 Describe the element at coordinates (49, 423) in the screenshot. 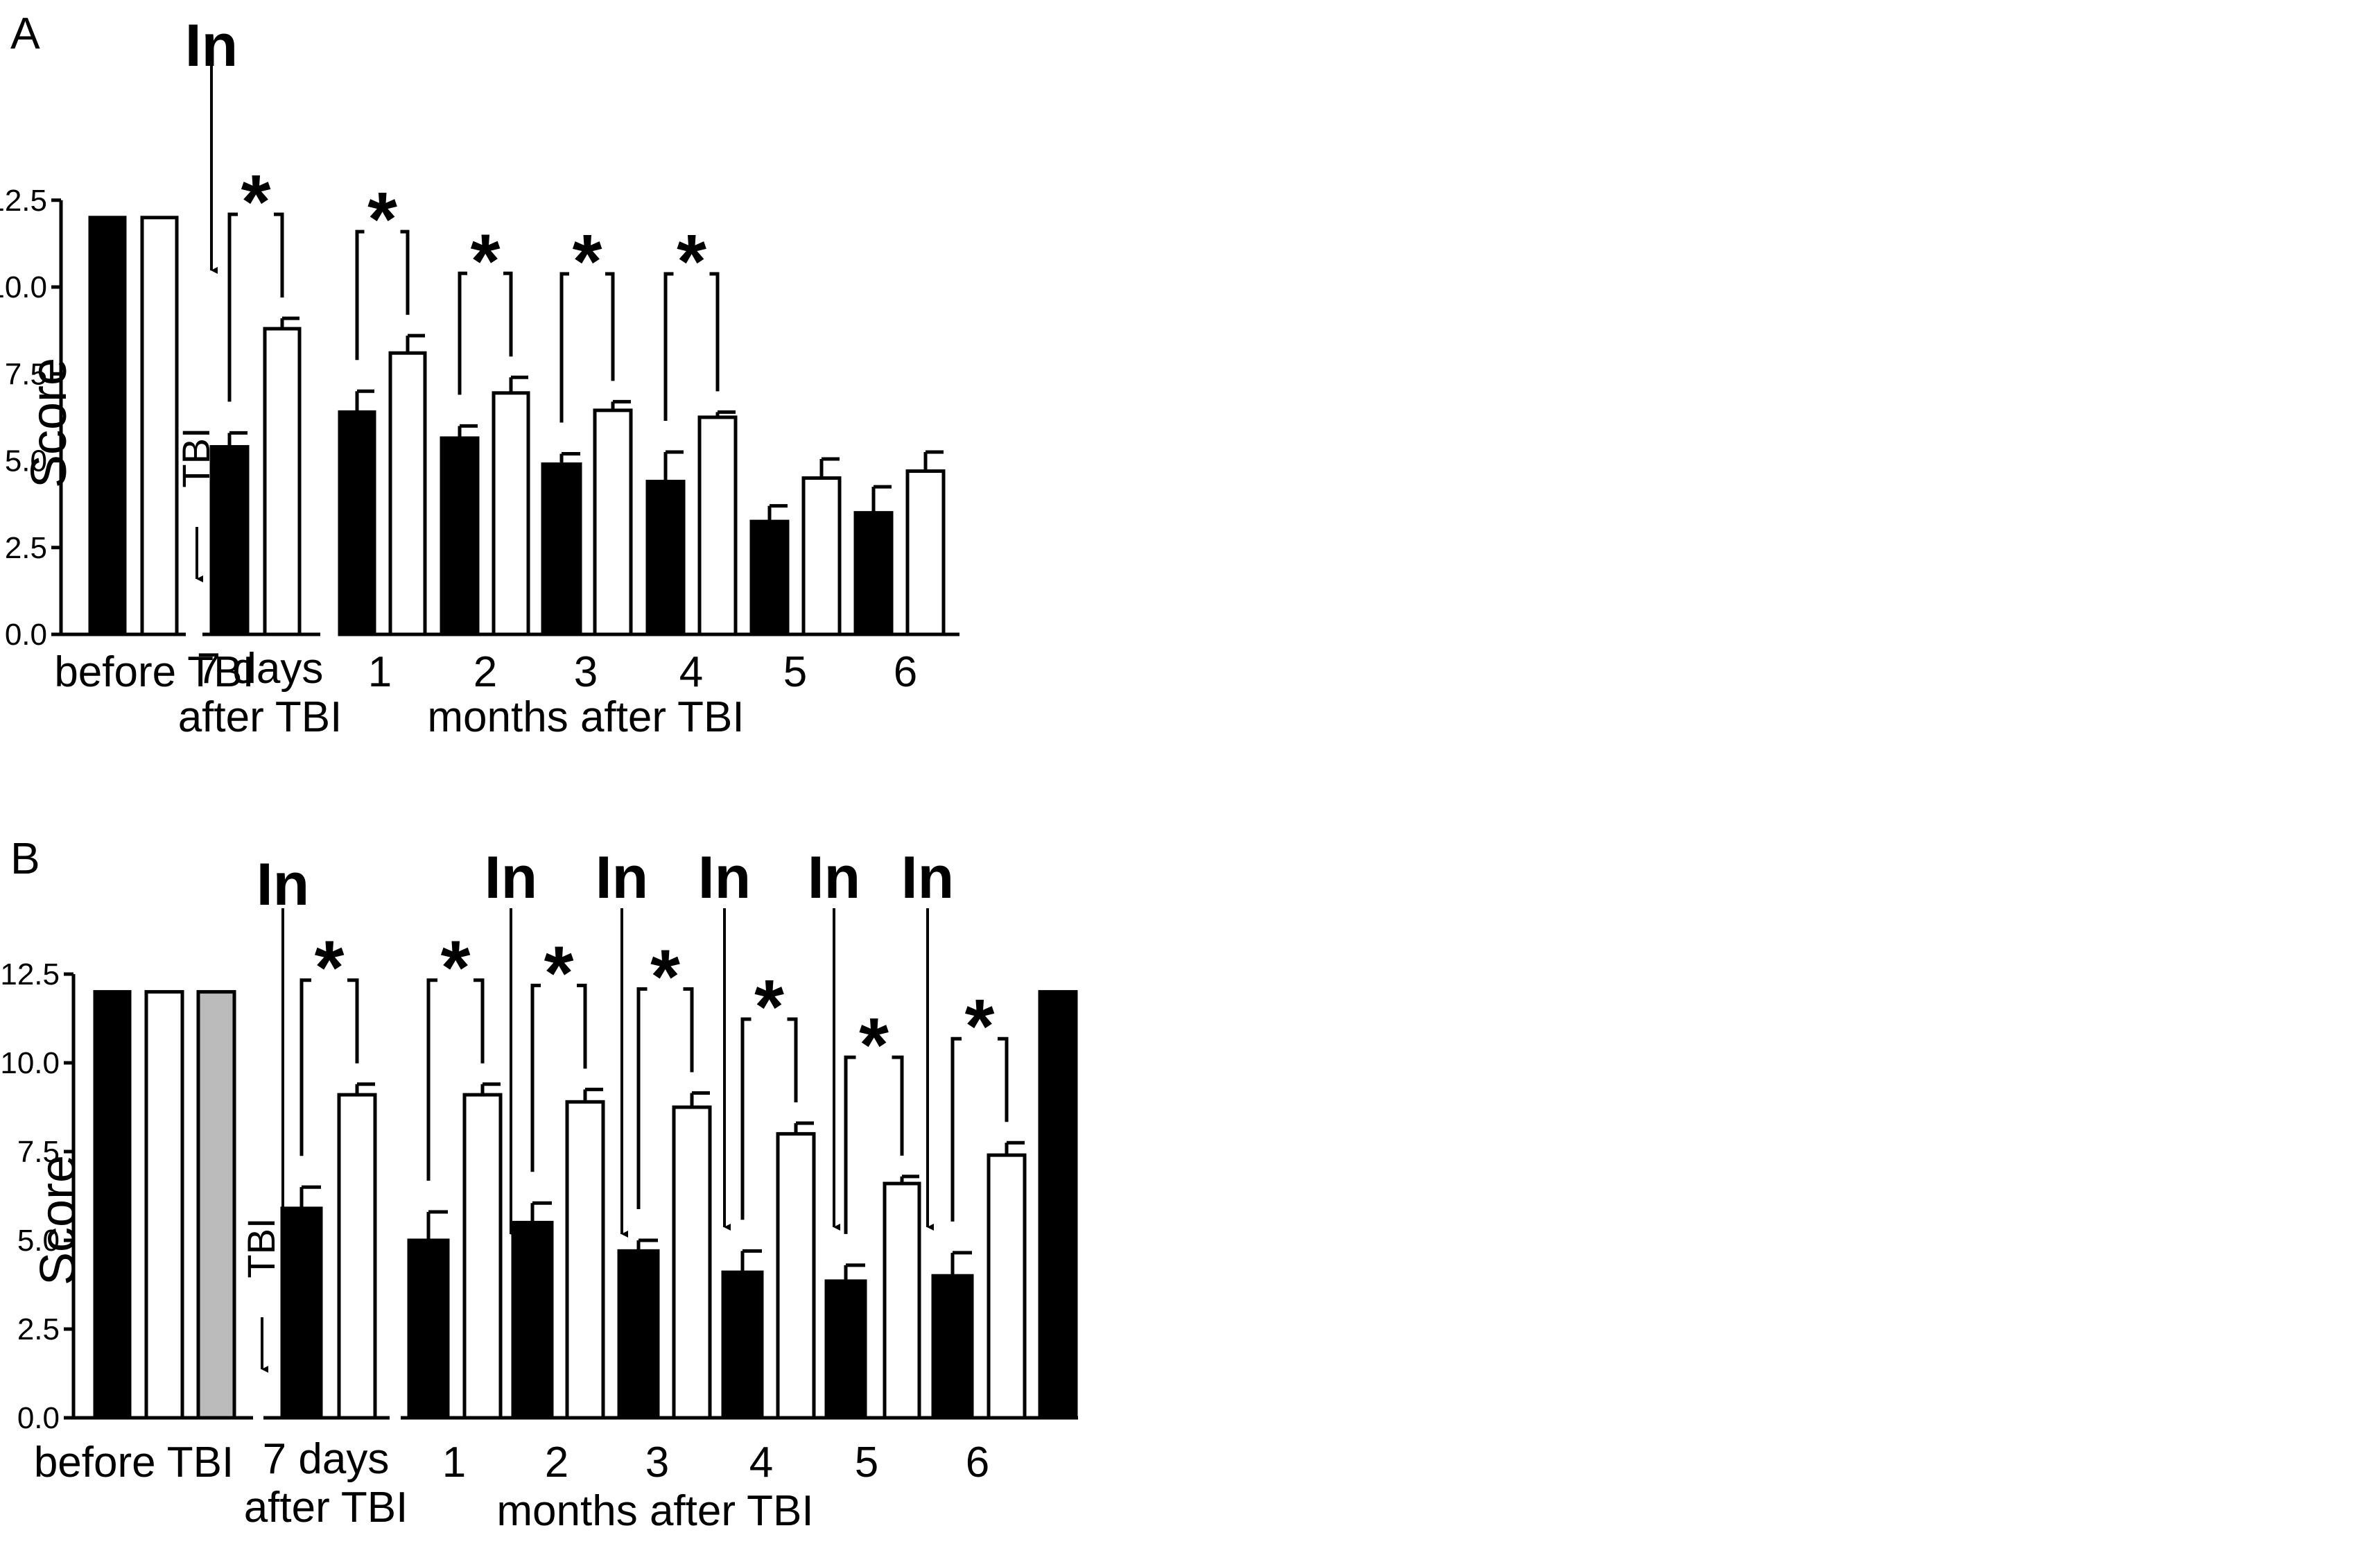

I see `y-axis-label: Score` at that location.